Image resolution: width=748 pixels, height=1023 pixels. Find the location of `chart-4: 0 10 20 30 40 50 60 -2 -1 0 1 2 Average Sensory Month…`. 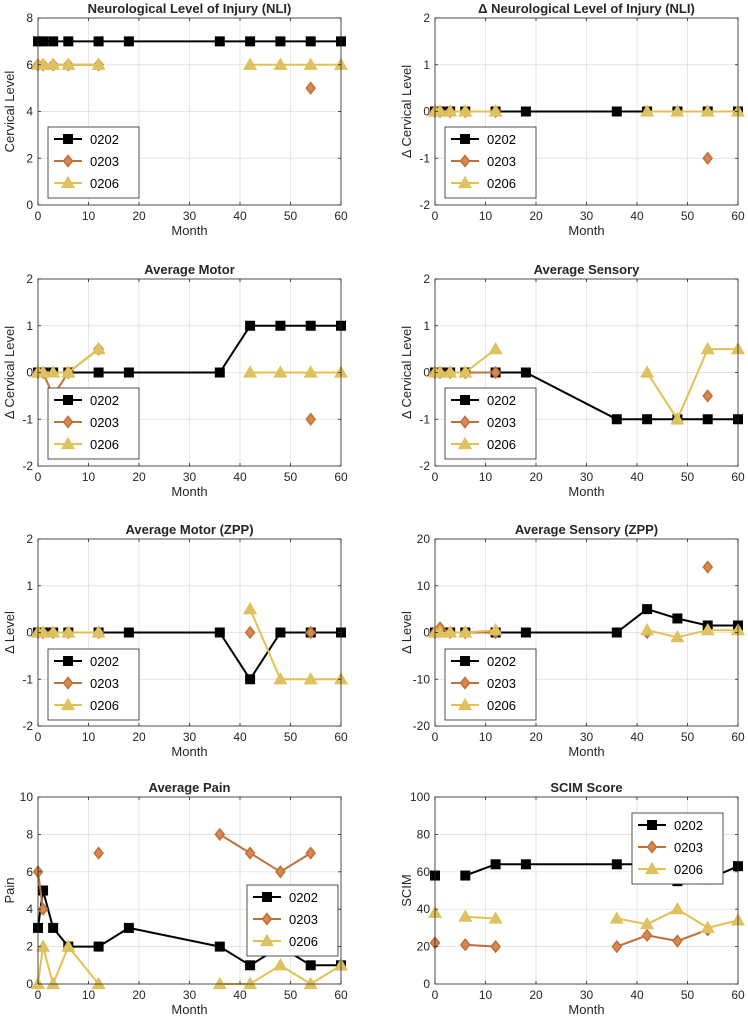

chart-4: 0 10 20 30 40 50 60 -2 -1 0 1 2 Average Sensory Month… is located at coordinates (572, 380).